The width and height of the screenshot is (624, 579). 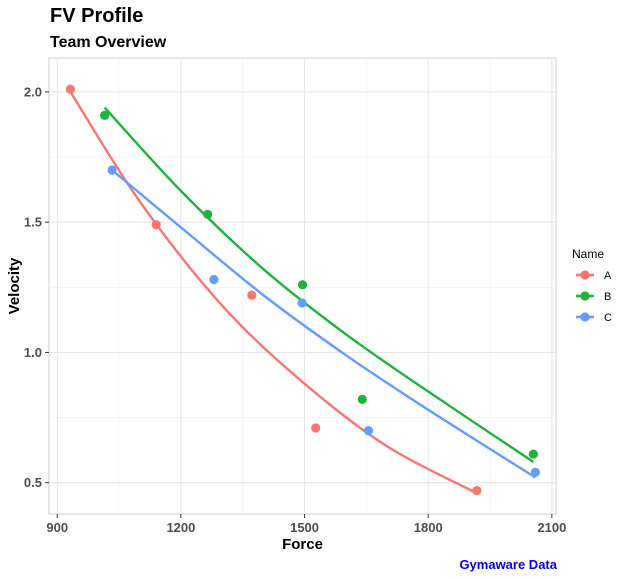 What do you see at coordinates (585, 317) in the screenshot?
I see `legend-key-point-C` at bounding box center [585, 317].